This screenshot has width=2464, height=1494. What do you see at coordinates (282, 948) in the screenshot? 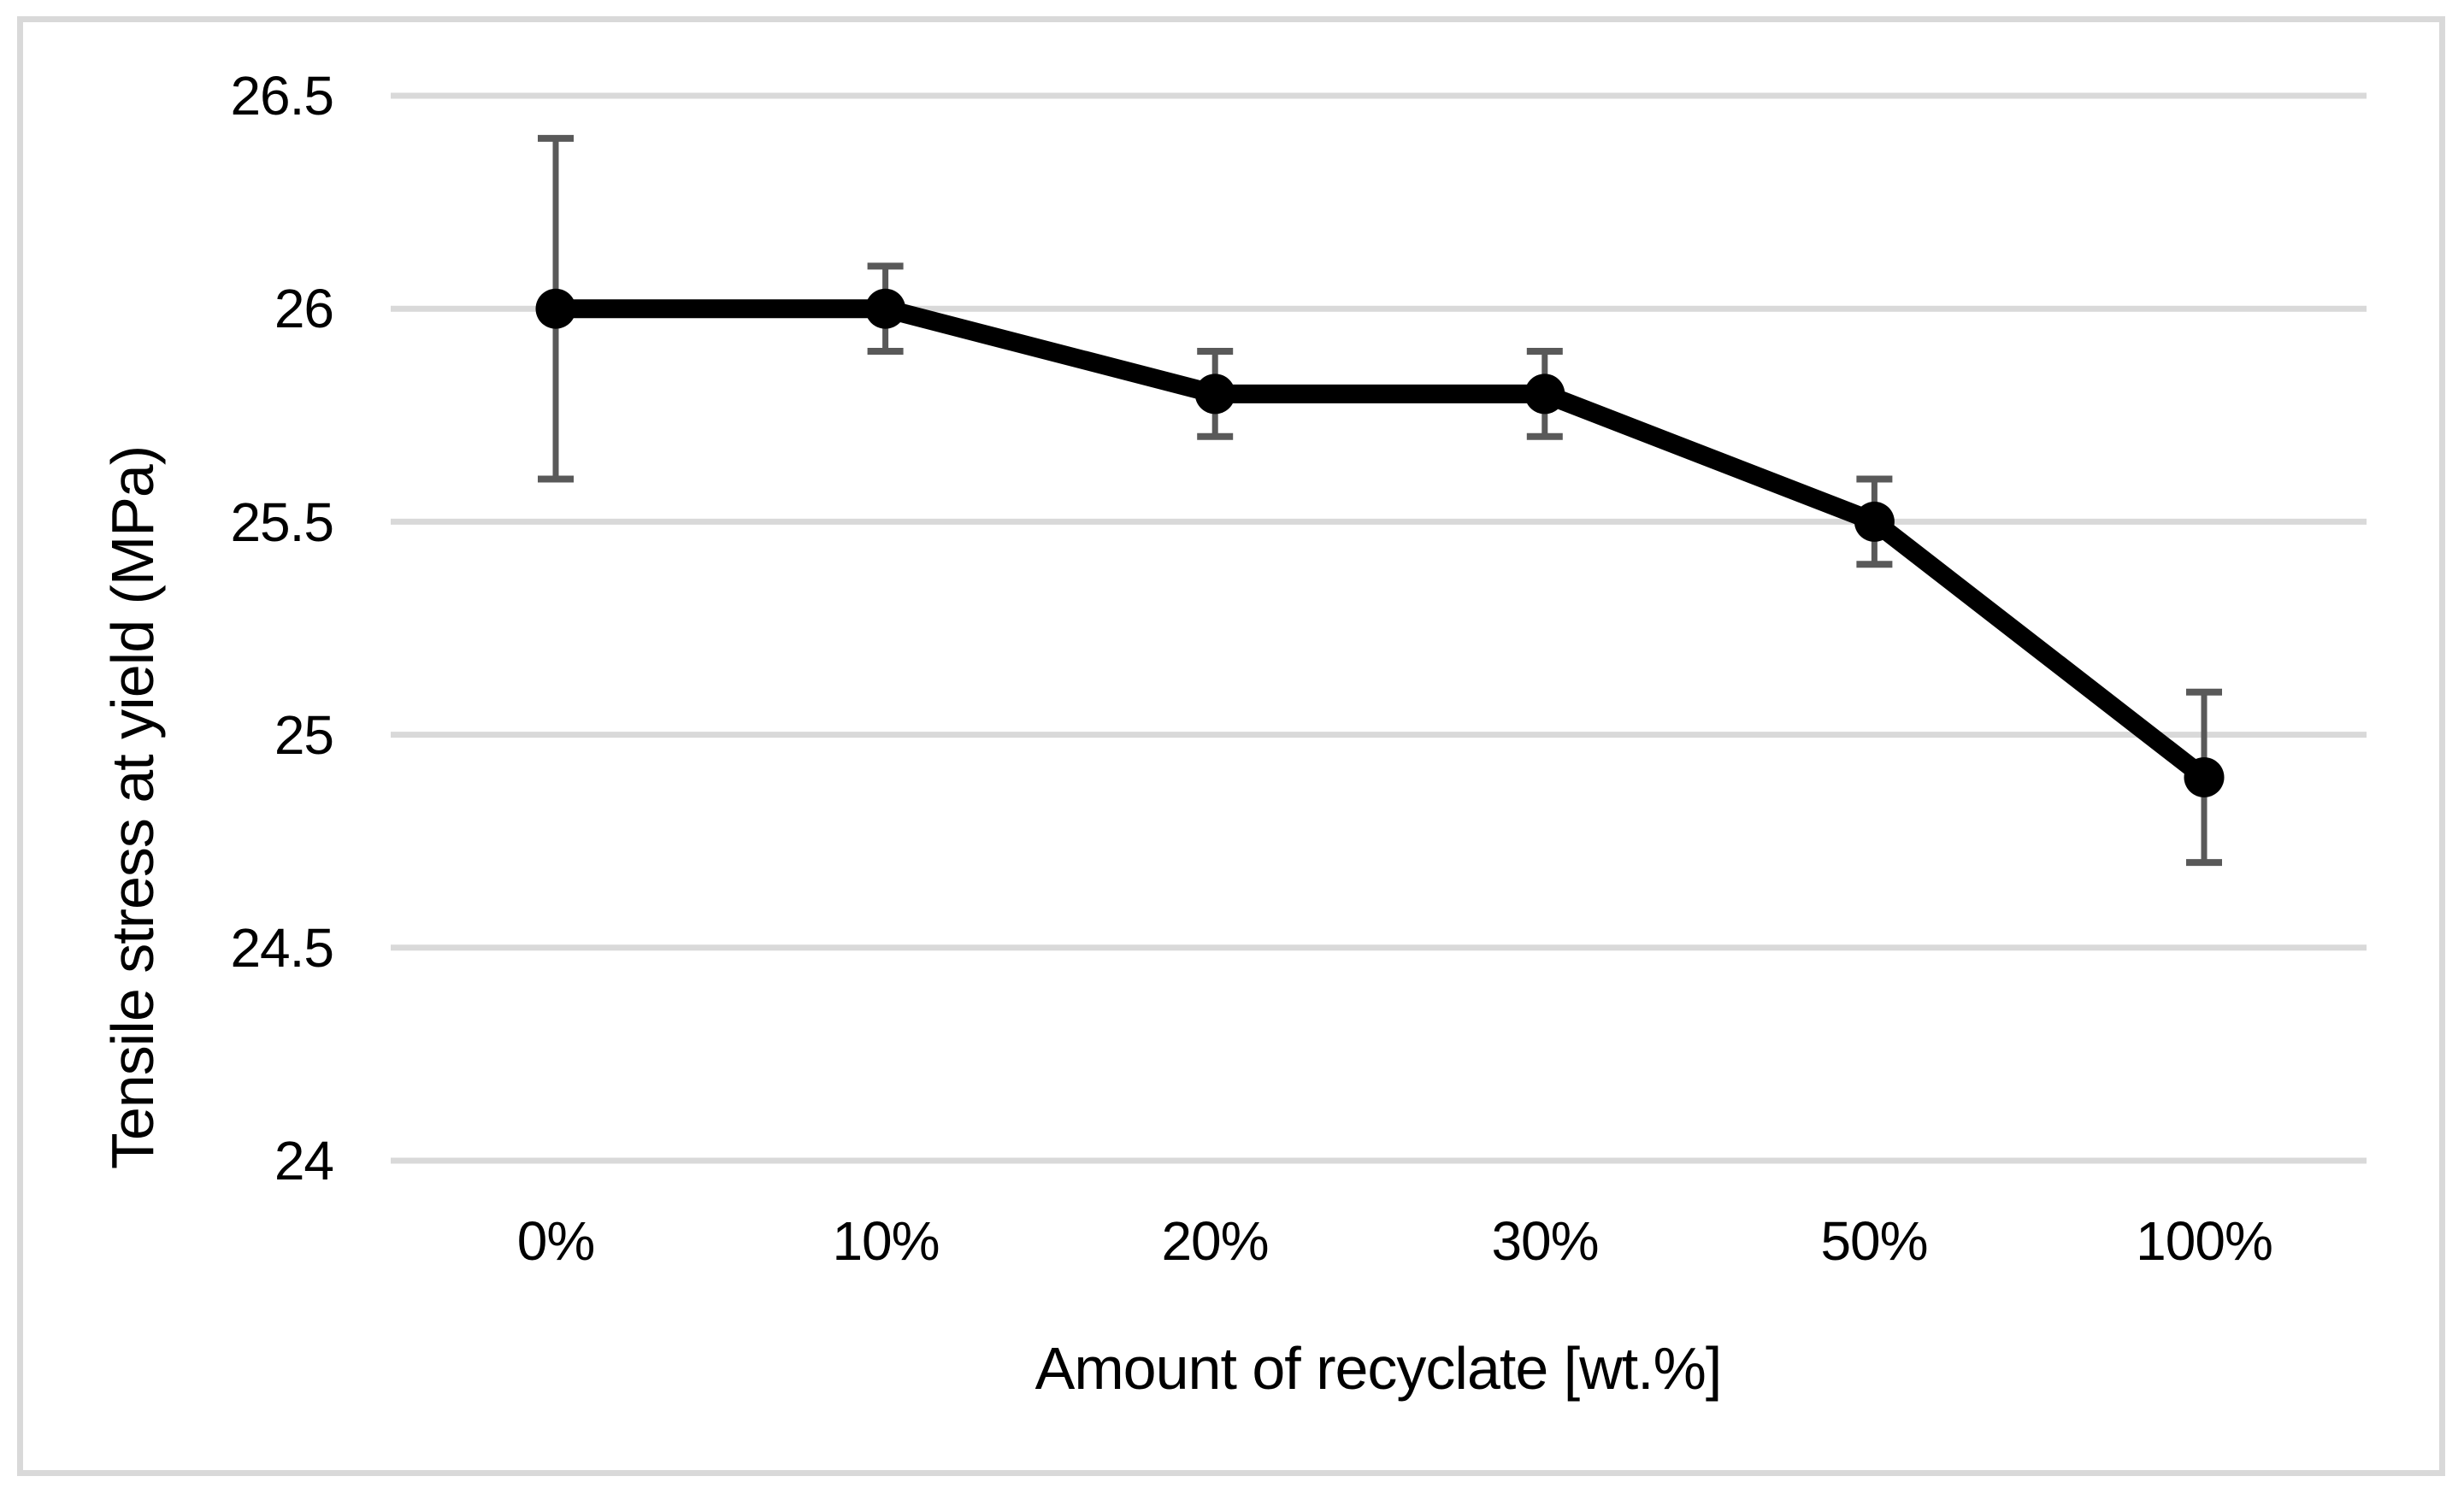
I see `y-tick-label: 24.5` at bounding box center [282, 948].